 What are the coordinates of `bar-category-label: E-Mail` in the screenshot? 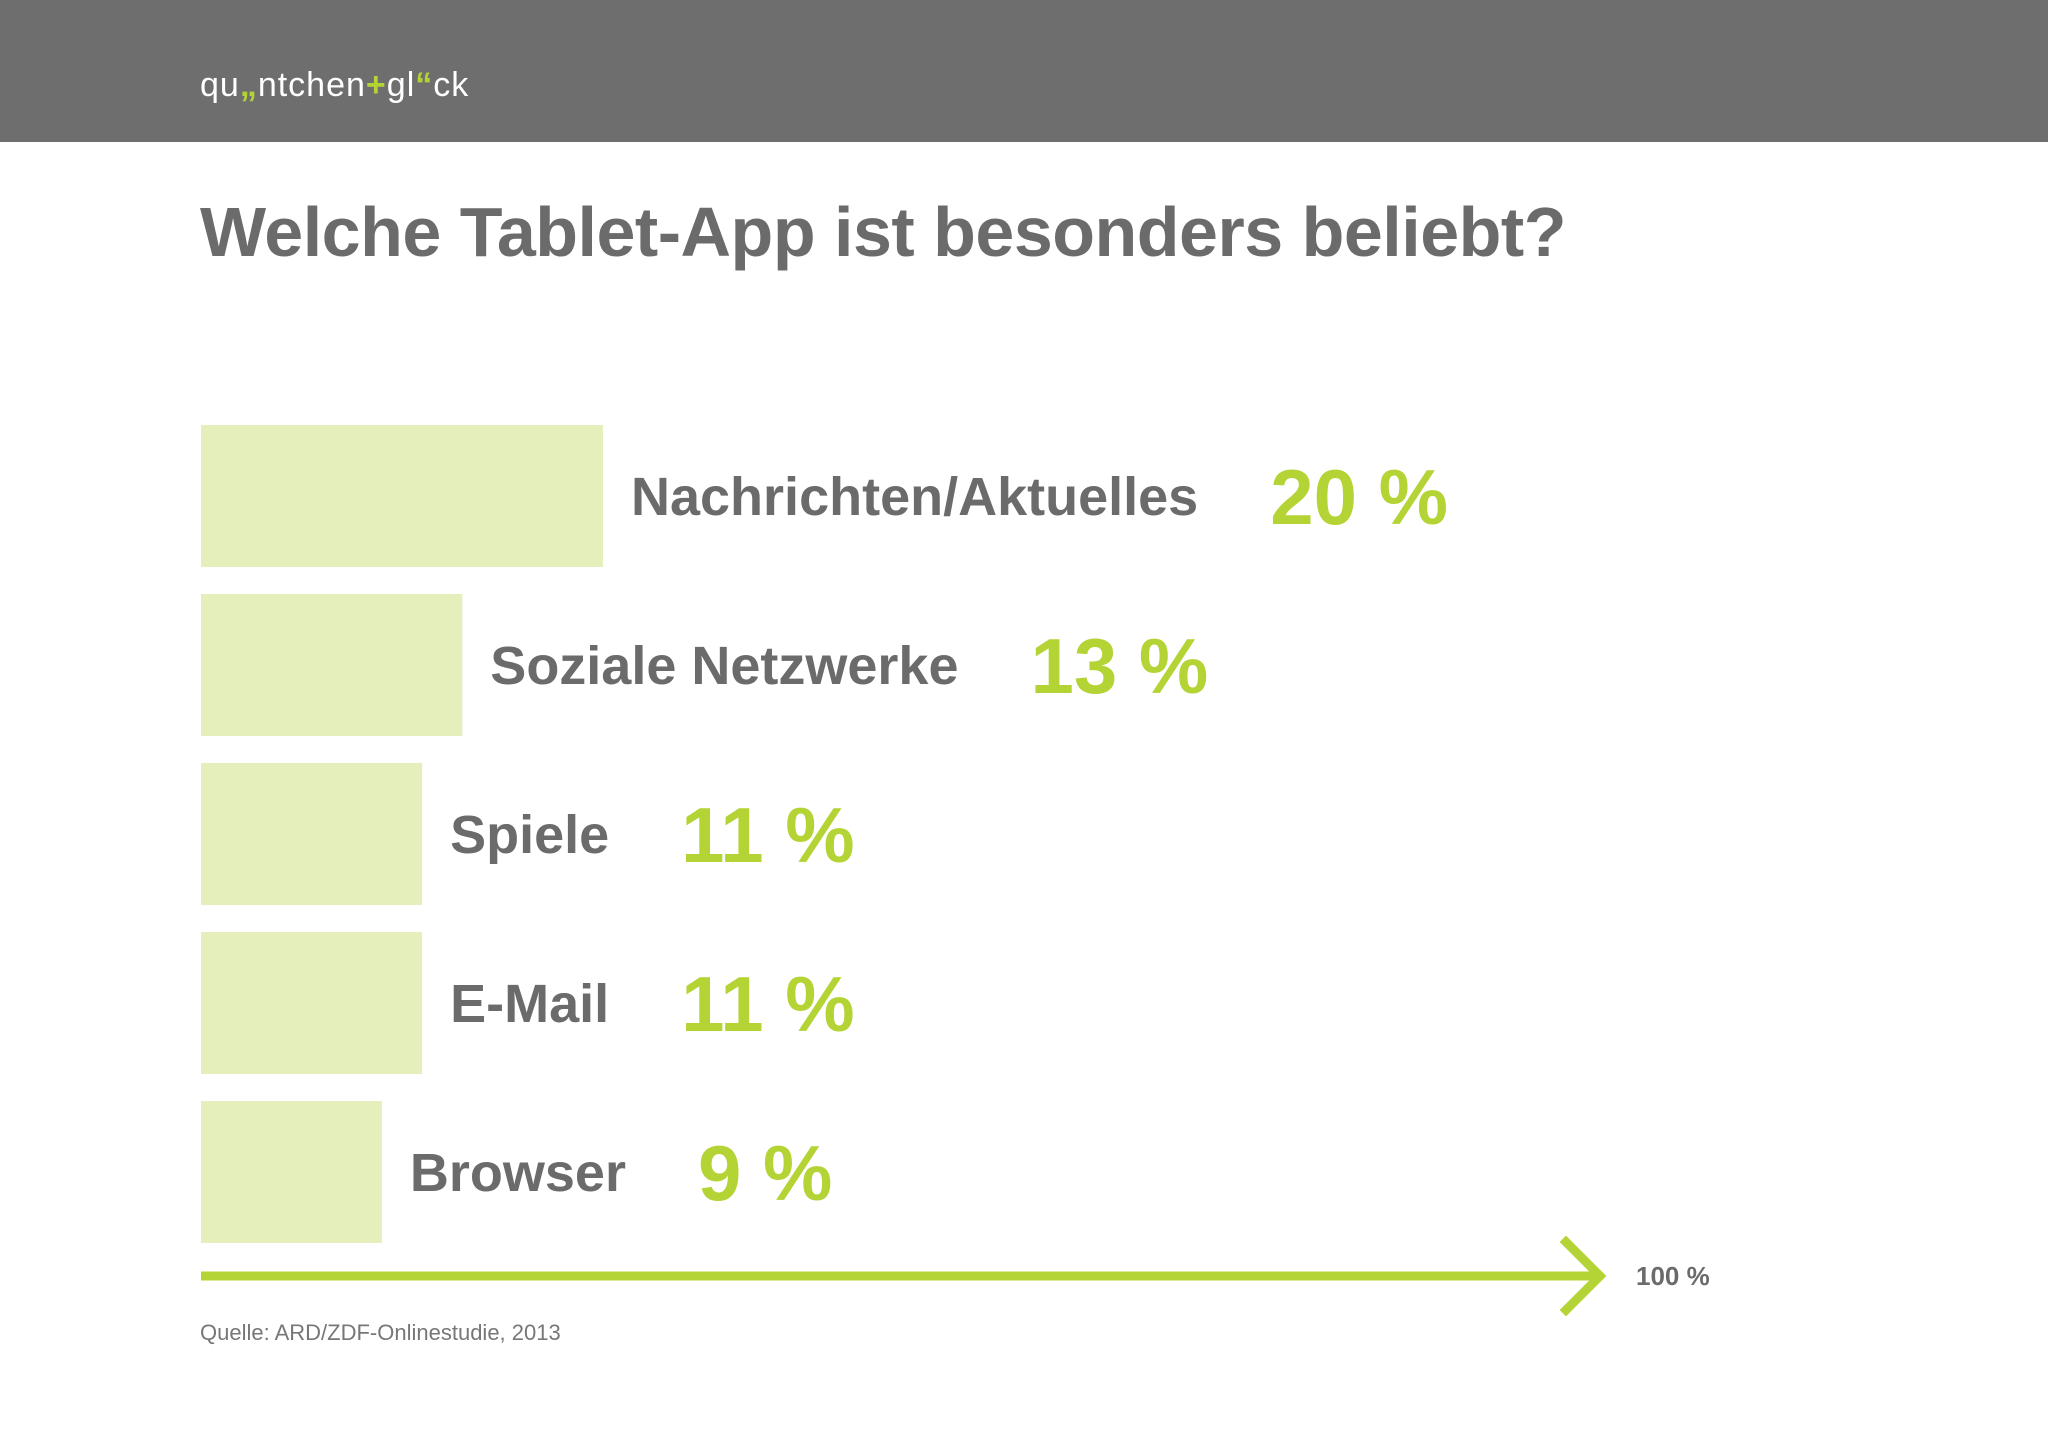 It's located at (529, 1004).